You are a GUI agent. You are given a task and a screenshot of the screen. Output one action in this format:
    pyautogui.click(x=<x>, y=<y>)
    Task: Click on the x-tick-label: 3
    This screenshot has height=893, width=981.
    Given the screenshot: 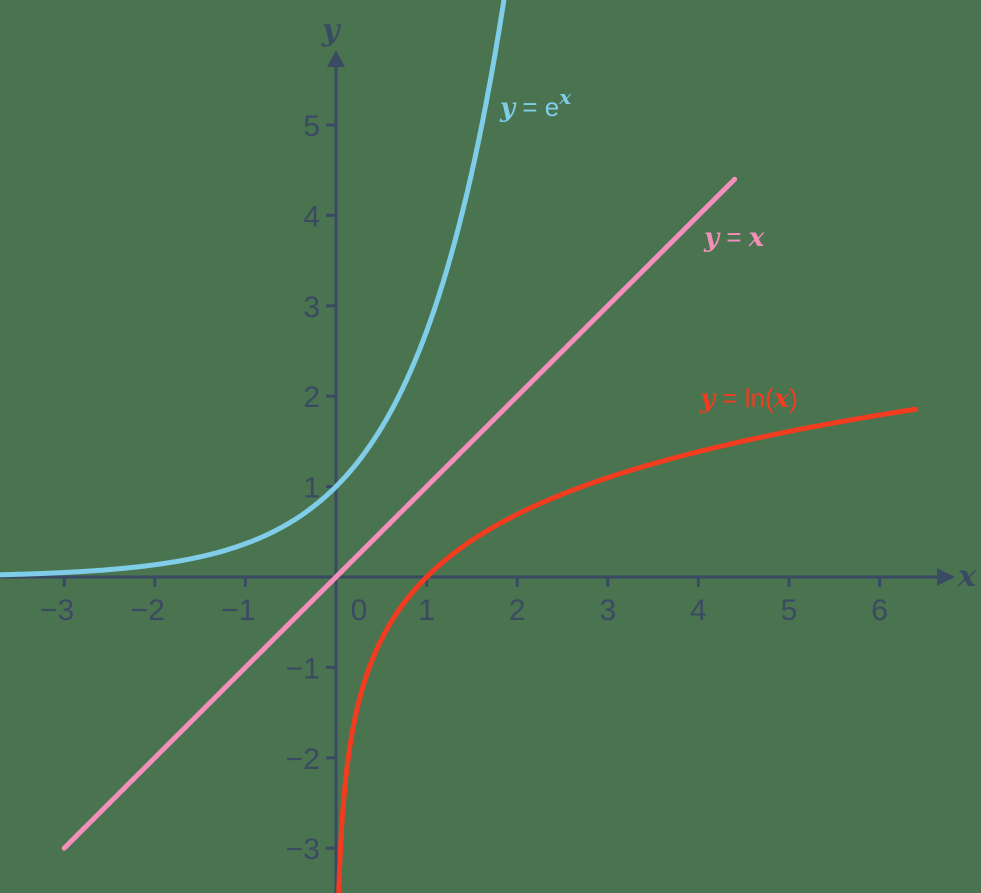 What is the action you would take?
    pyautogui.click(x=607, y=610)
    